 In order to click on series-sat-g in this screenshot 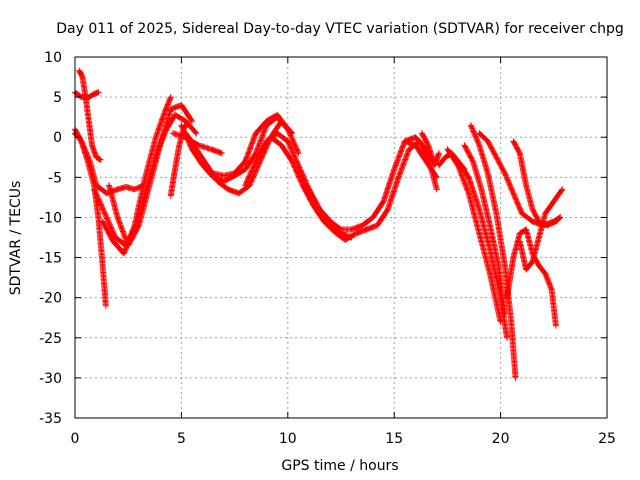, I will do `click(136, 175)`.